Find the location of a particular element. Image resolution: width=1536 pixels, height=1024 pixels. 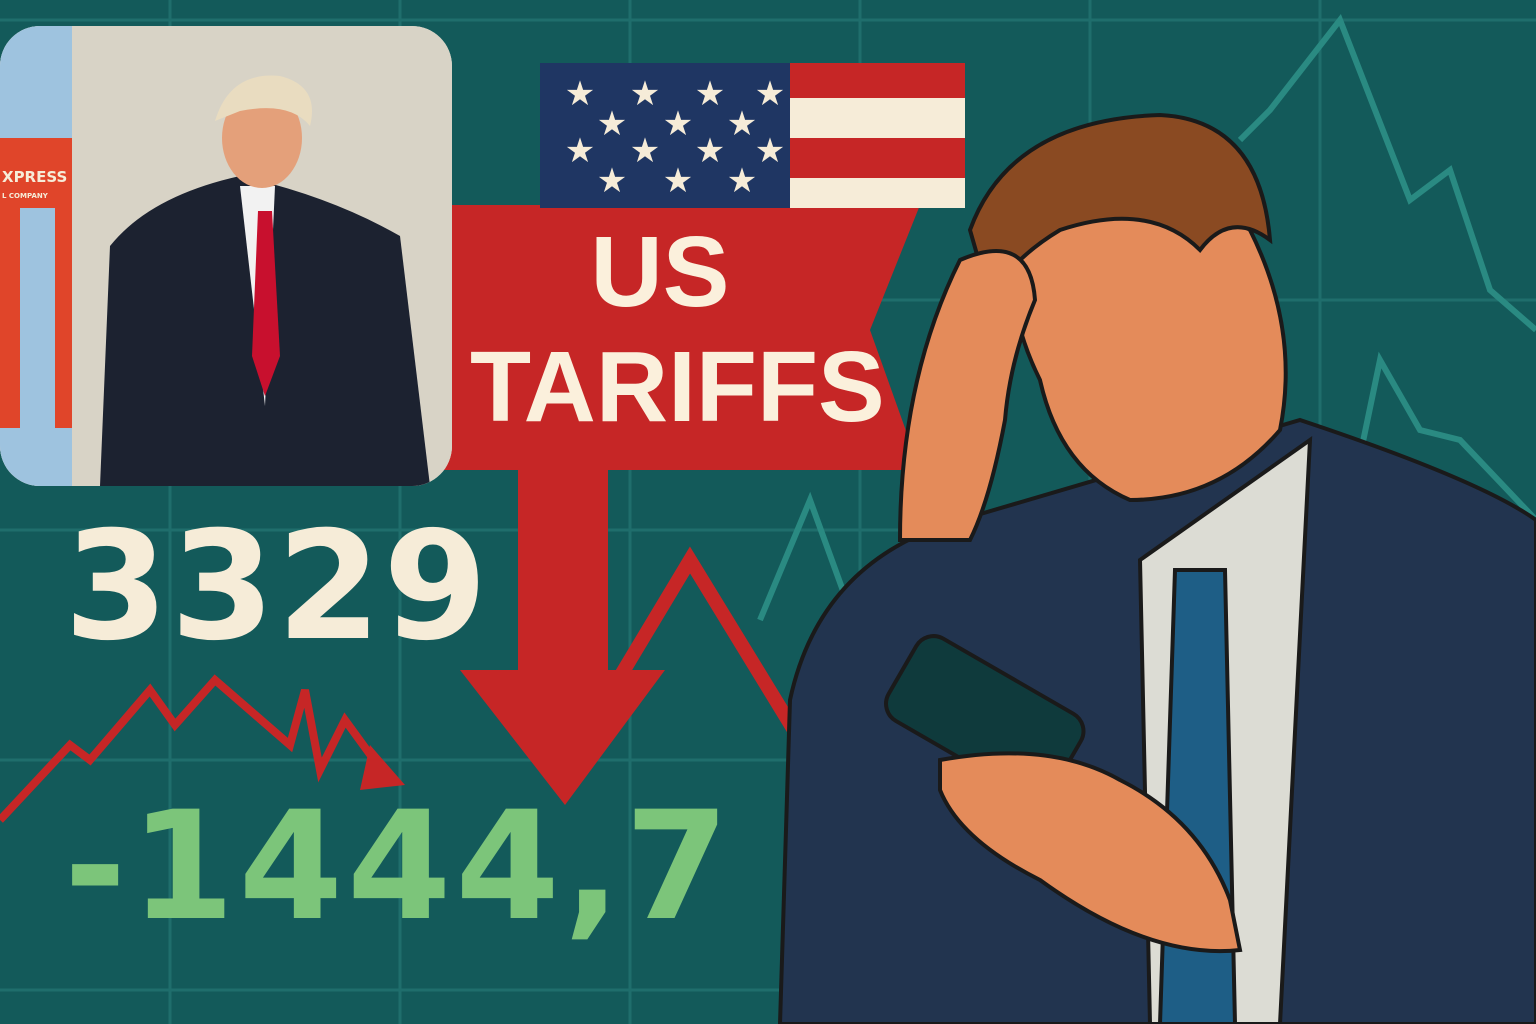

headline: US TARIFFS is located at coordinates (677, 330).